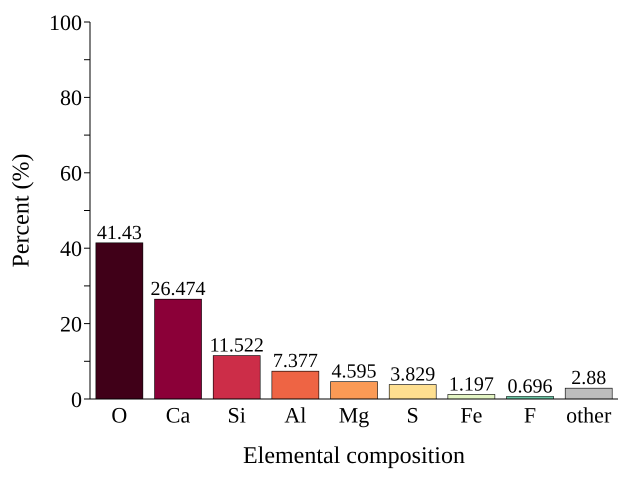 The height and width of the screenshot is (487, 628). What do you see at coordinates (530, 415) in the screenshot?
I see `x-tick-label: F` at bounding box center [530, 415].